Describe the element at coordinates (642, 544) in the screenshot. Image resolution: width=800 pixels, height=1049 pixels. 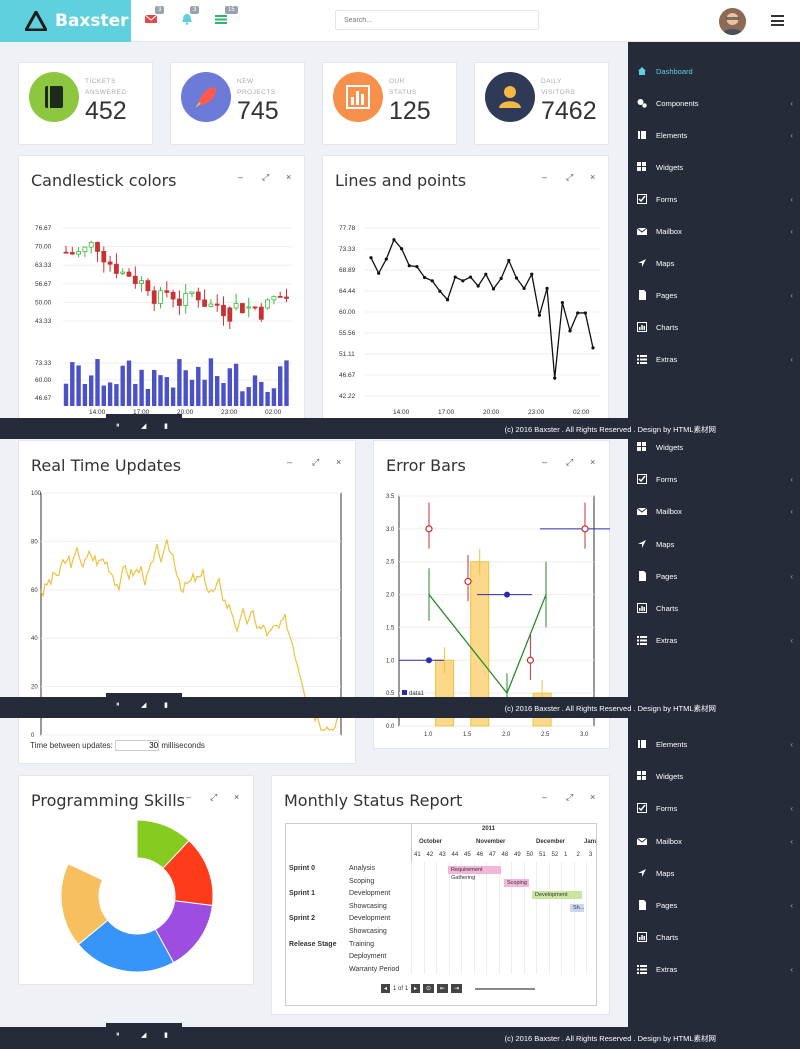
I see `location-arrow-icon` at that location.